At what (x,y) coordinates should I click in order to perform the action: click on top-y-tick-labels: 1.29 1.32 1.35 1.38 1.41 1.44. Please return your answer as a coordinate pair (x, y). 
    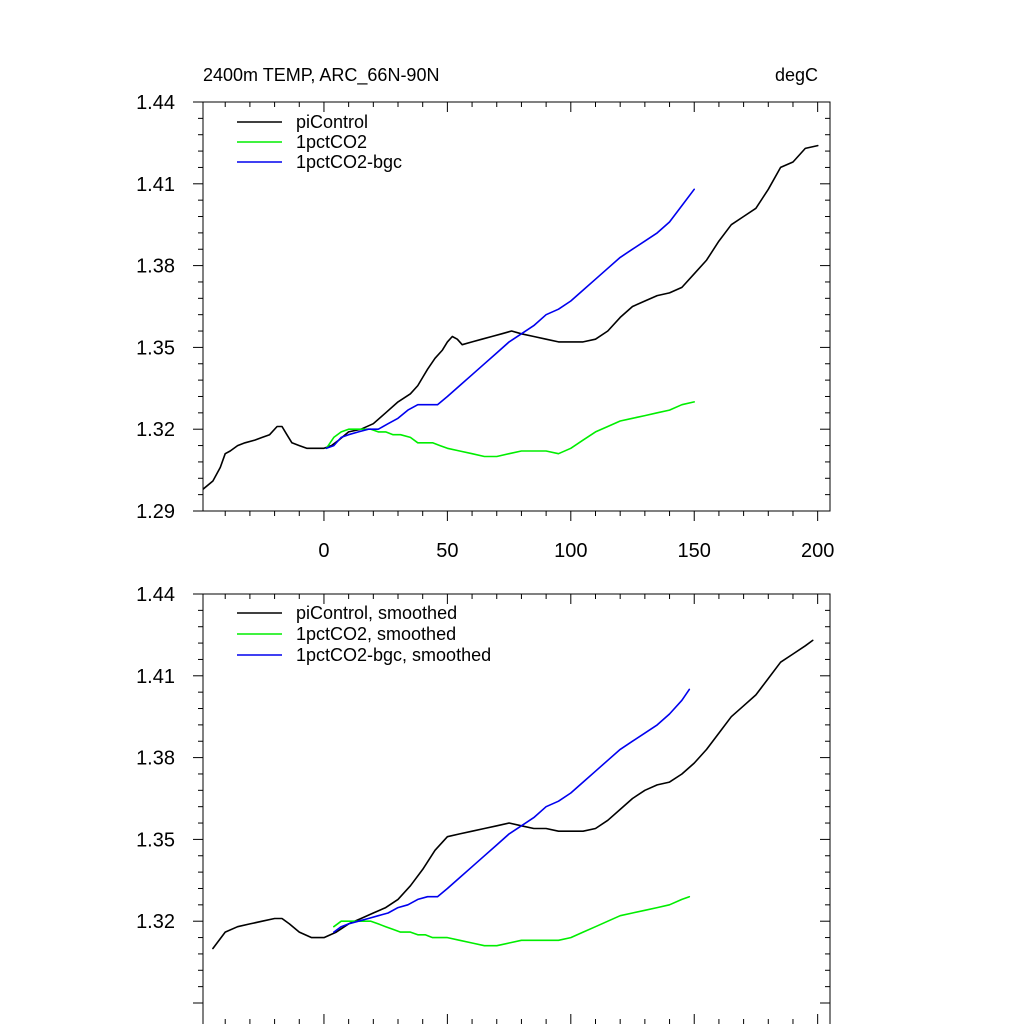
    Looking at the image, I should click on (155, 307).